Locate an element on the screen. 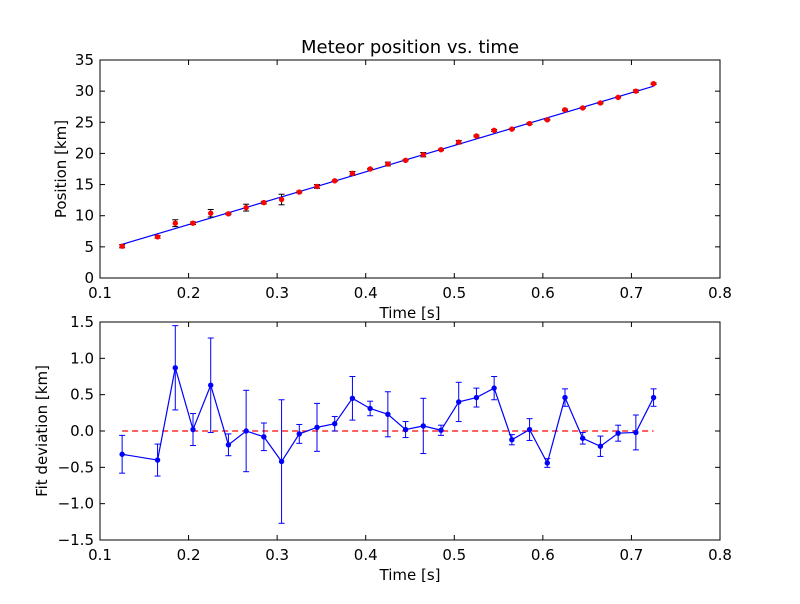 The width and height of the screenshot is (800, 604). y-tick-label: 5 is located at coordinates (89, 247).